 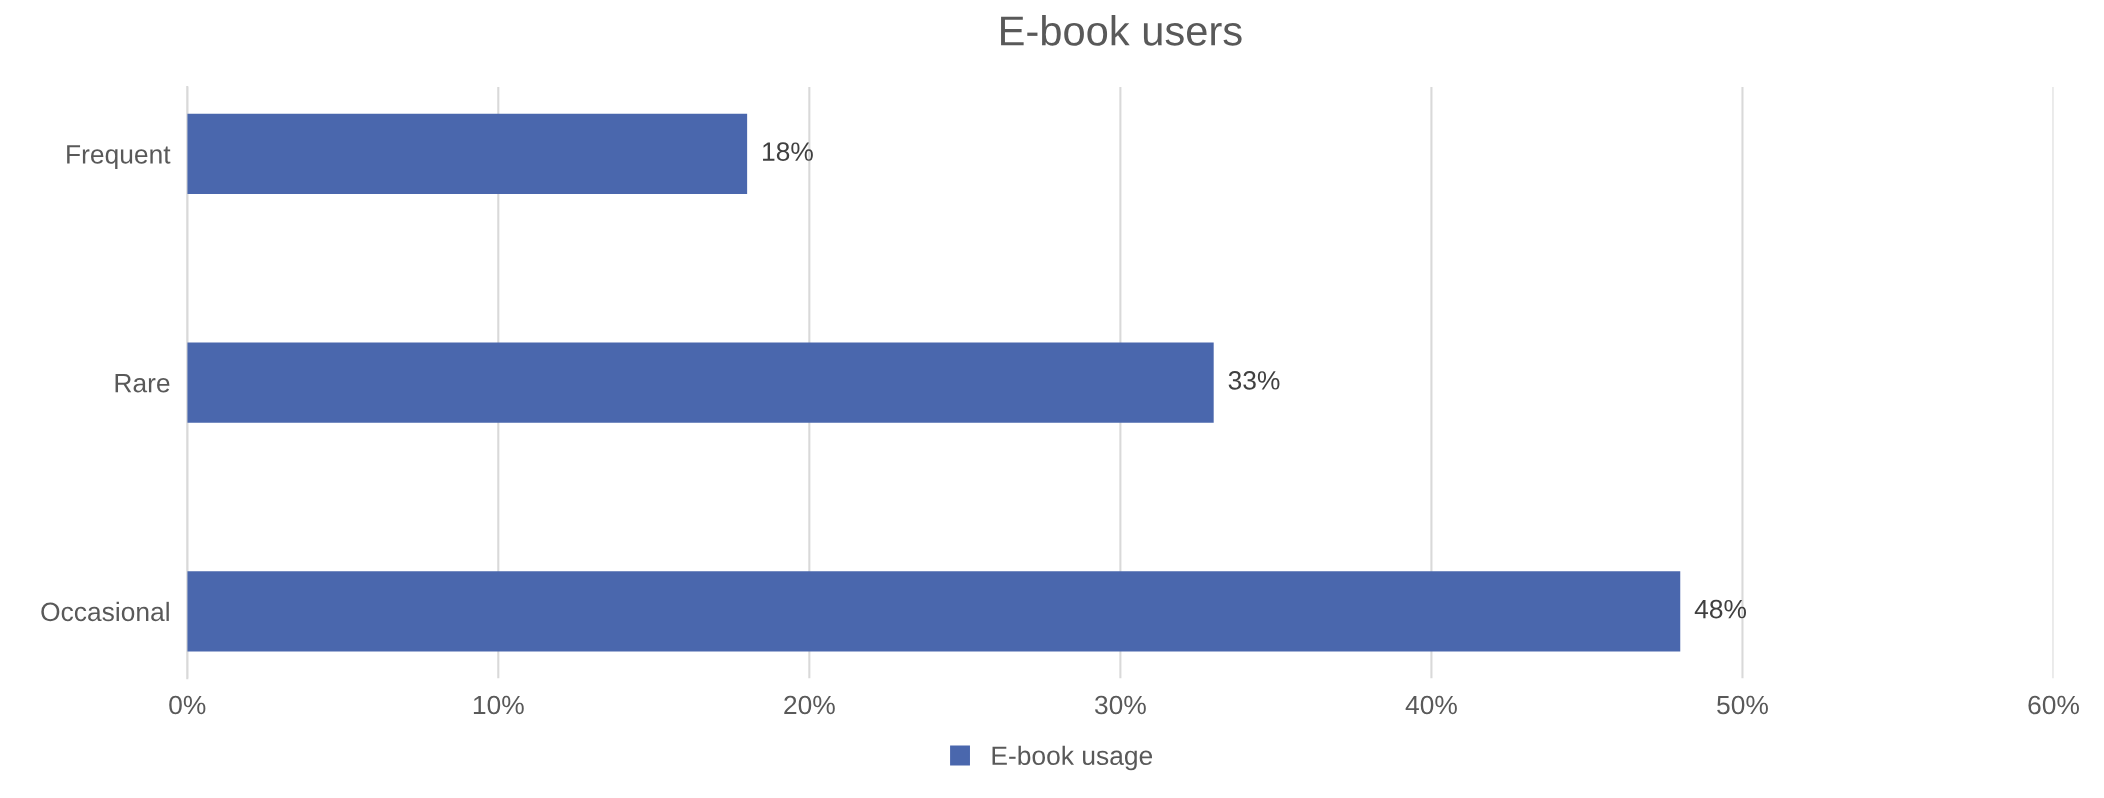 What do you see at coordinates (142, 383) in the screenshot?
I see `y-tick-label: Rare` at bounding box center [142, 383].